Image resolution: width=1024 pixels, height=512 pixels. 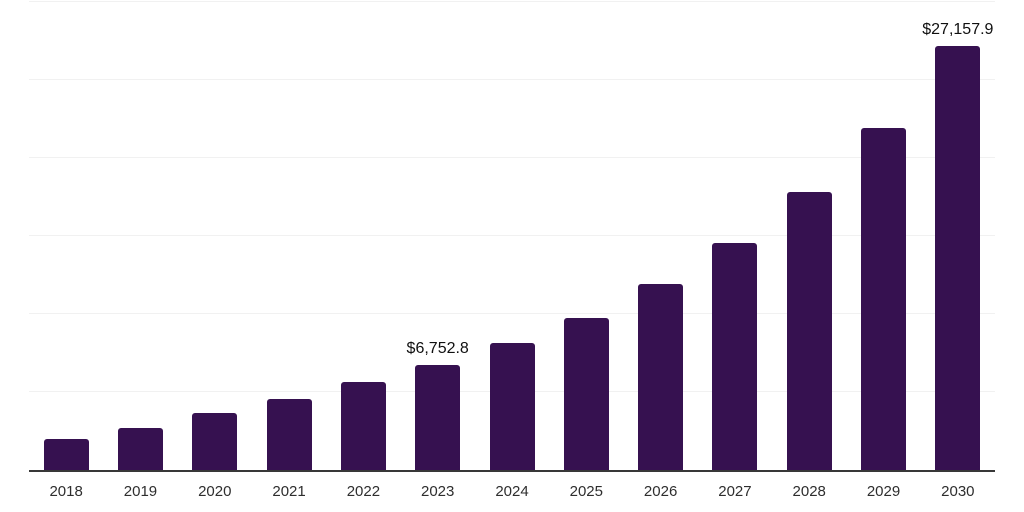 What do you see at coordinates (438, 417) in the screenshot?
I see `bar-2023` at bounding box center [438, 417].